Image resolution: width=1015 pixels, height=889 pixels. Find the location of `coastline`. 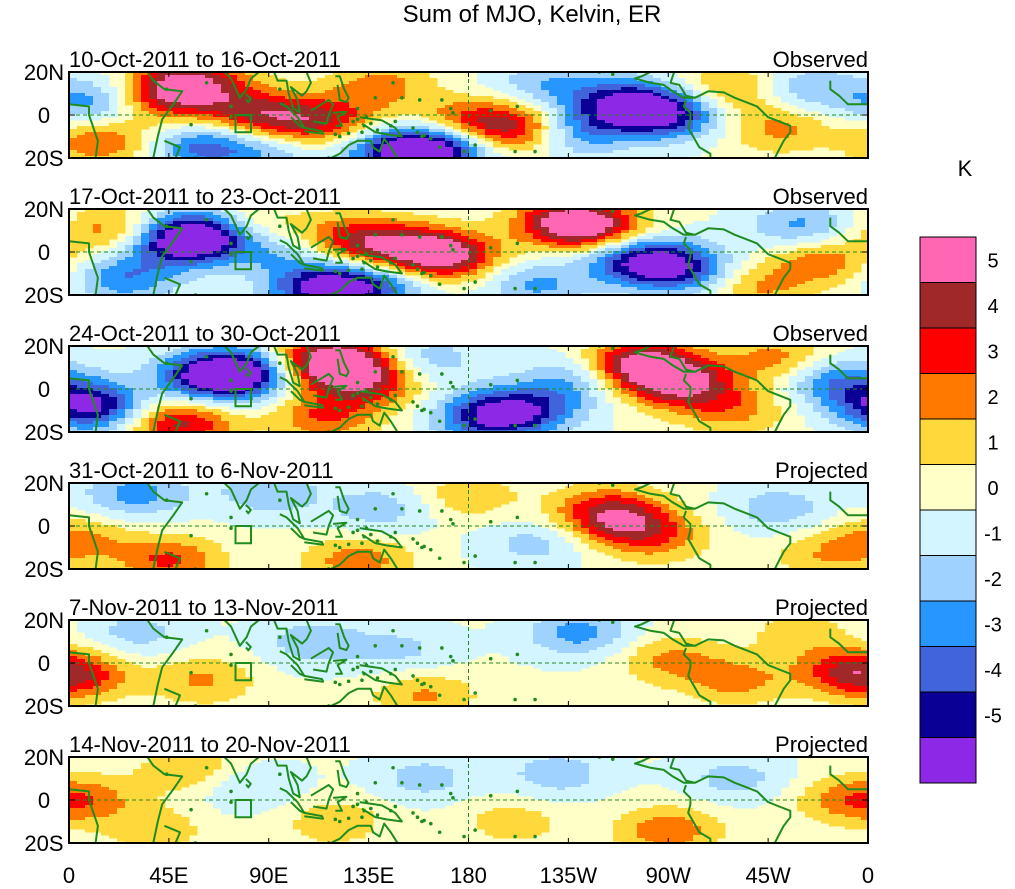

coastline is located at coordinates (848, 93).